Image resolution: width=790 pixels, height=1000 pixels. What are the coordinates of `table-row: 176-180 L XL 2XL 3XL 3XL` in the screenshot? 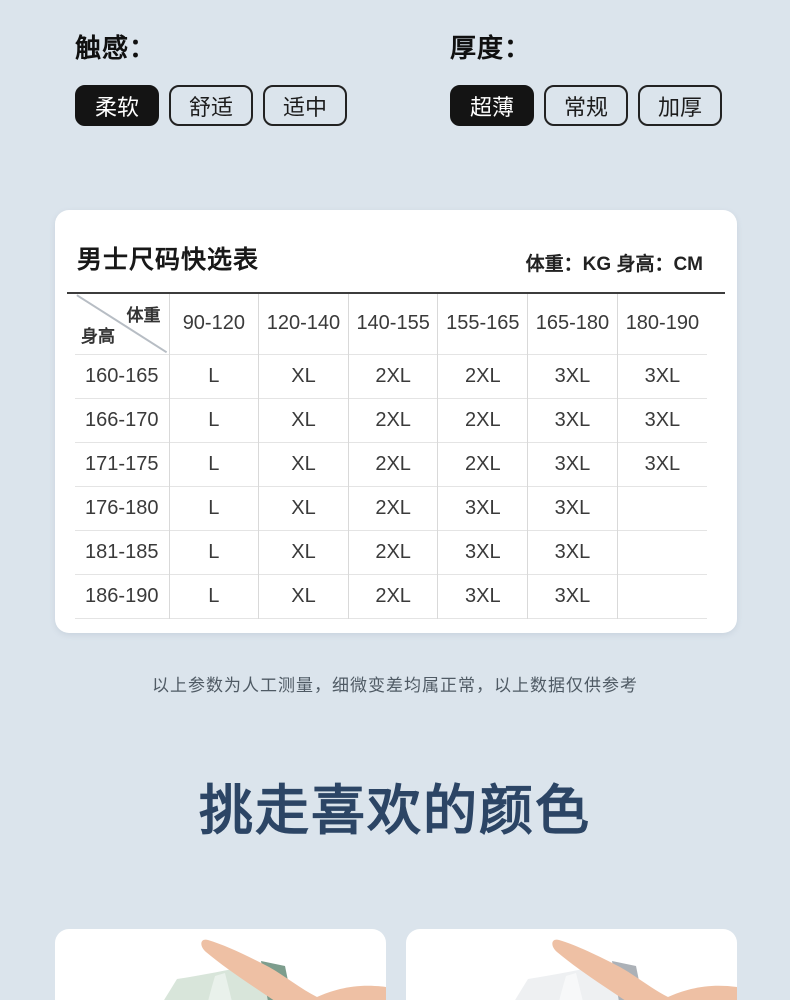 It's located at (391, 508).